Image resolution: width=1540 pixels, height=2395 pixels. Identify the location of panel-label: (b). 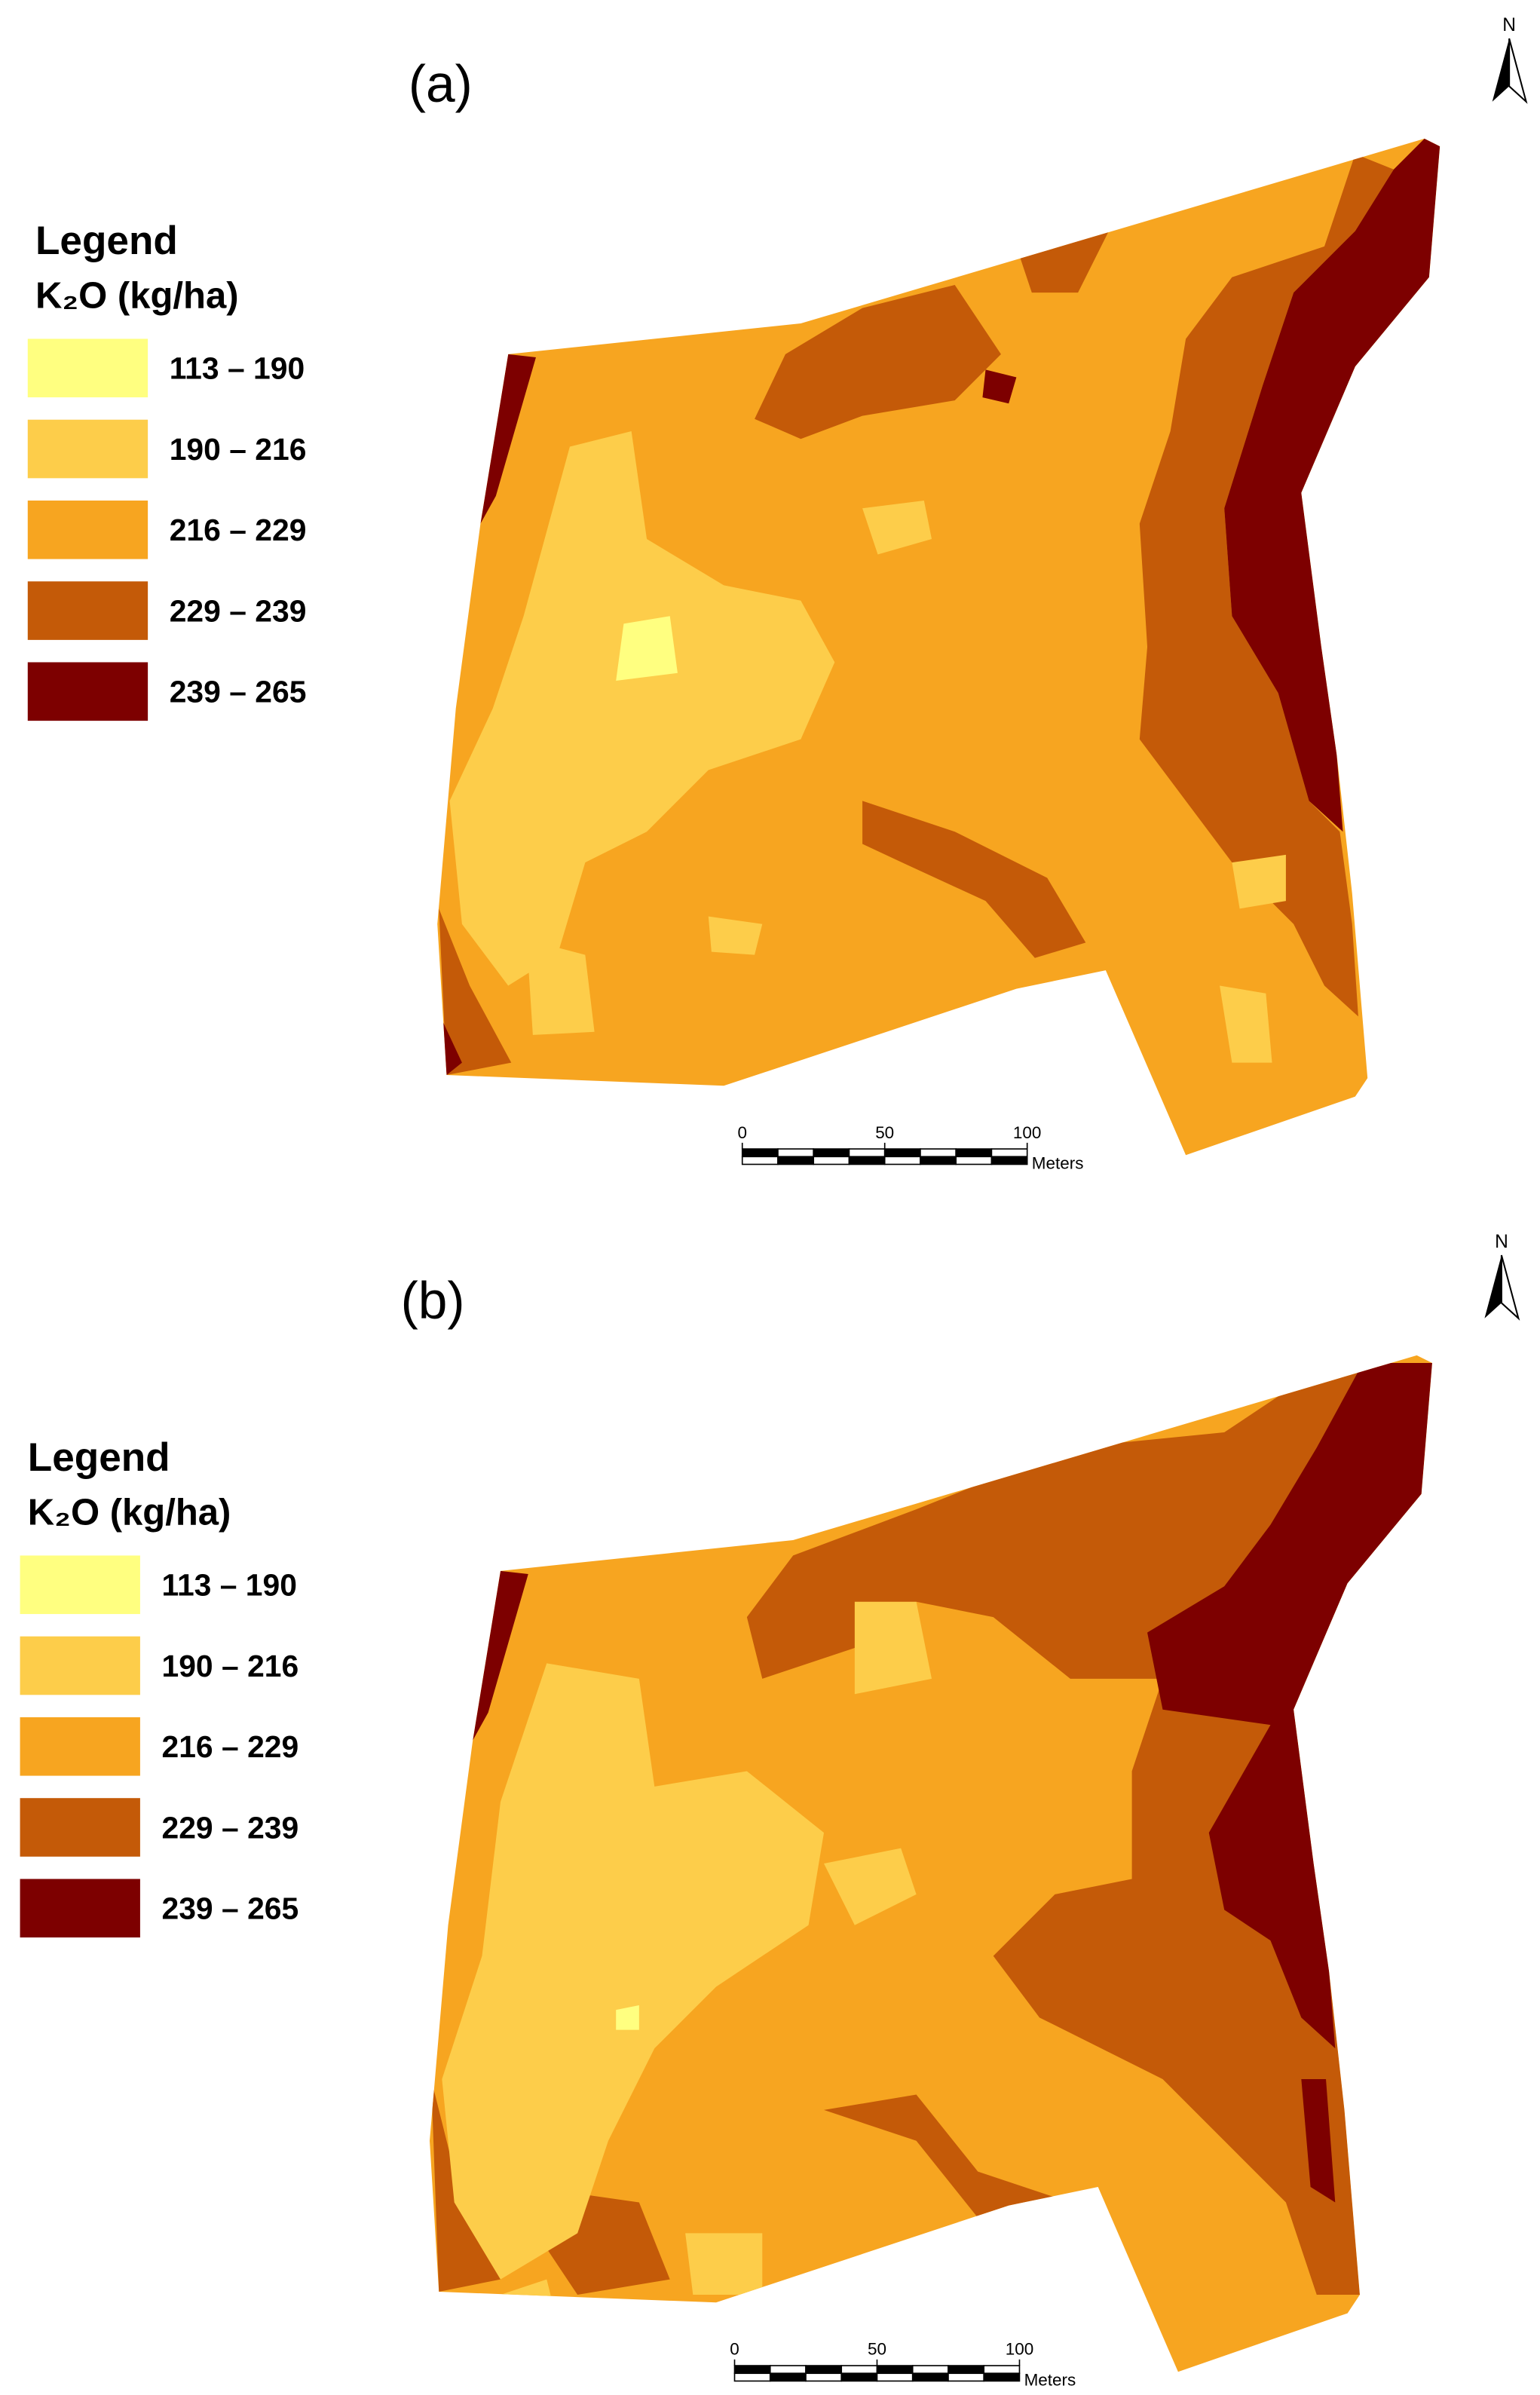
(433, 1300).